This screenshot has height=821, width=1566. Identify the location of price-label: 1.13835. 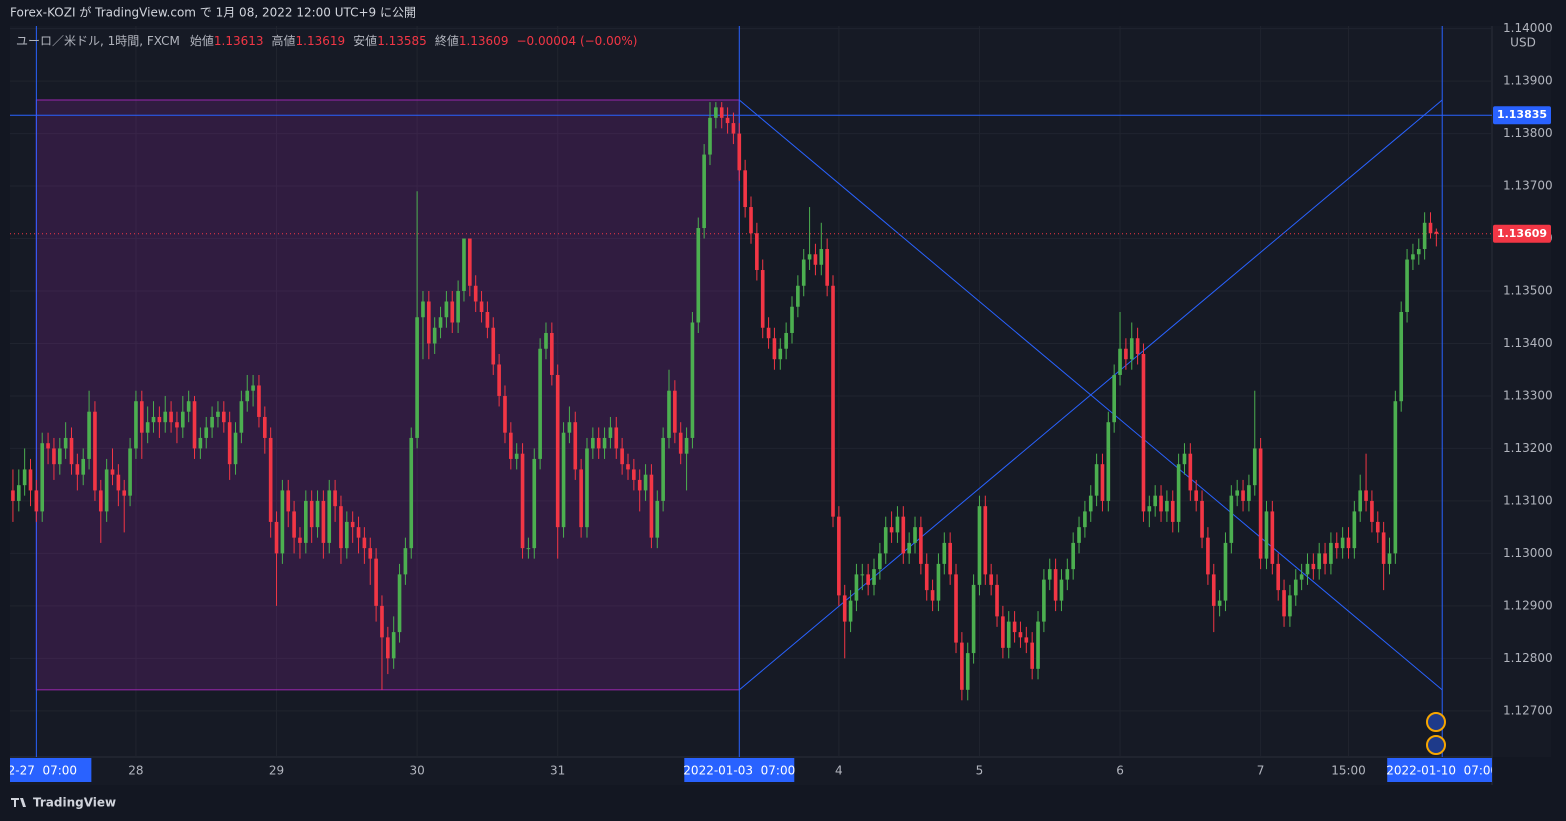
(1522, 114).